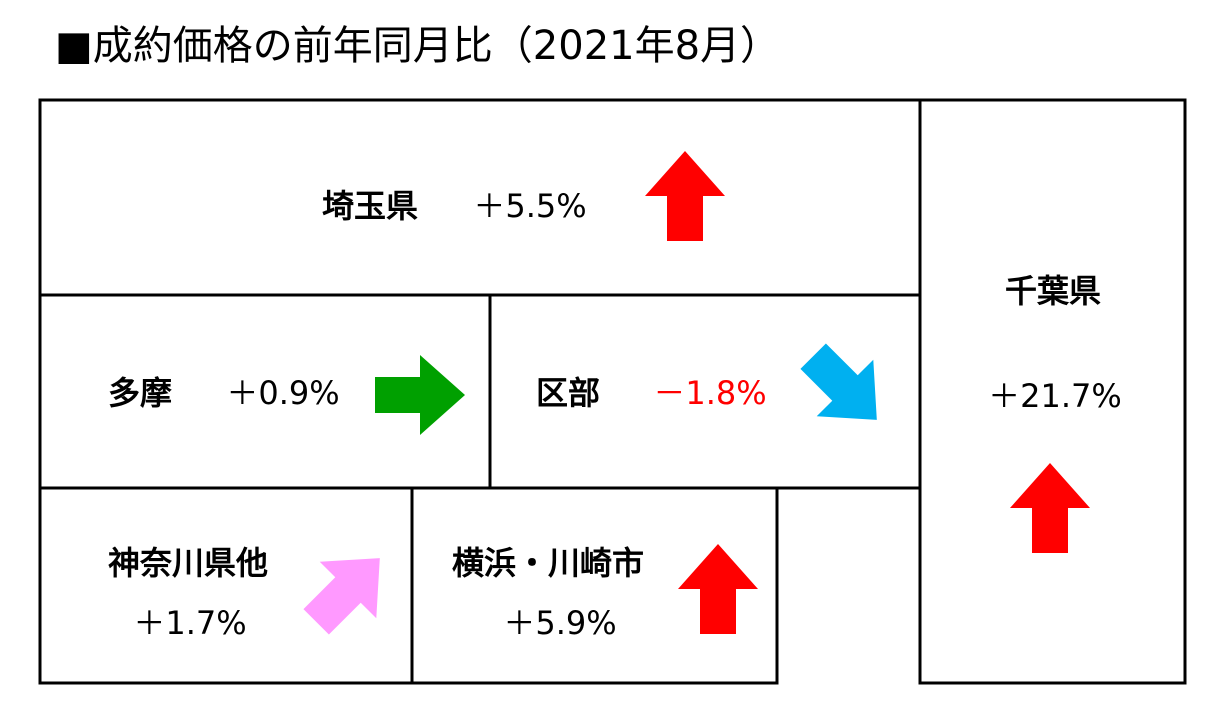 This screenshot has height=715, width=1225. I want to click on region-name: 埼玉県, so click(370, 206).